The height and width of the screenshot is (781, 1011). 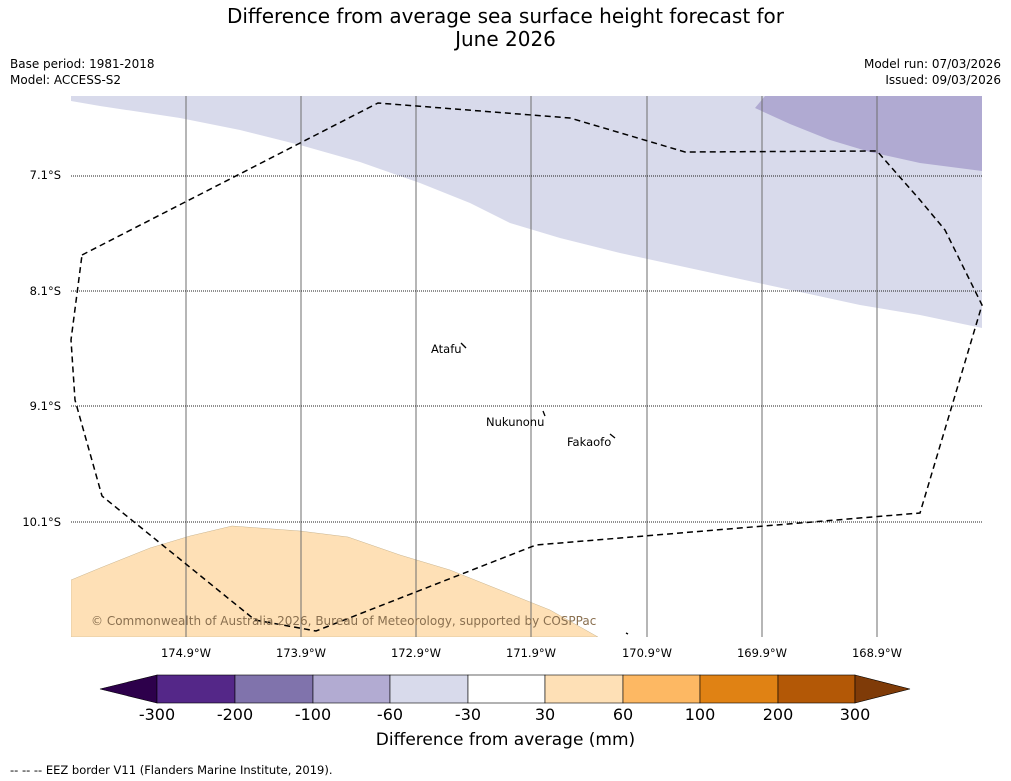 I want to click on colorbar-tick-label: -300, so click(x=157, y=714).